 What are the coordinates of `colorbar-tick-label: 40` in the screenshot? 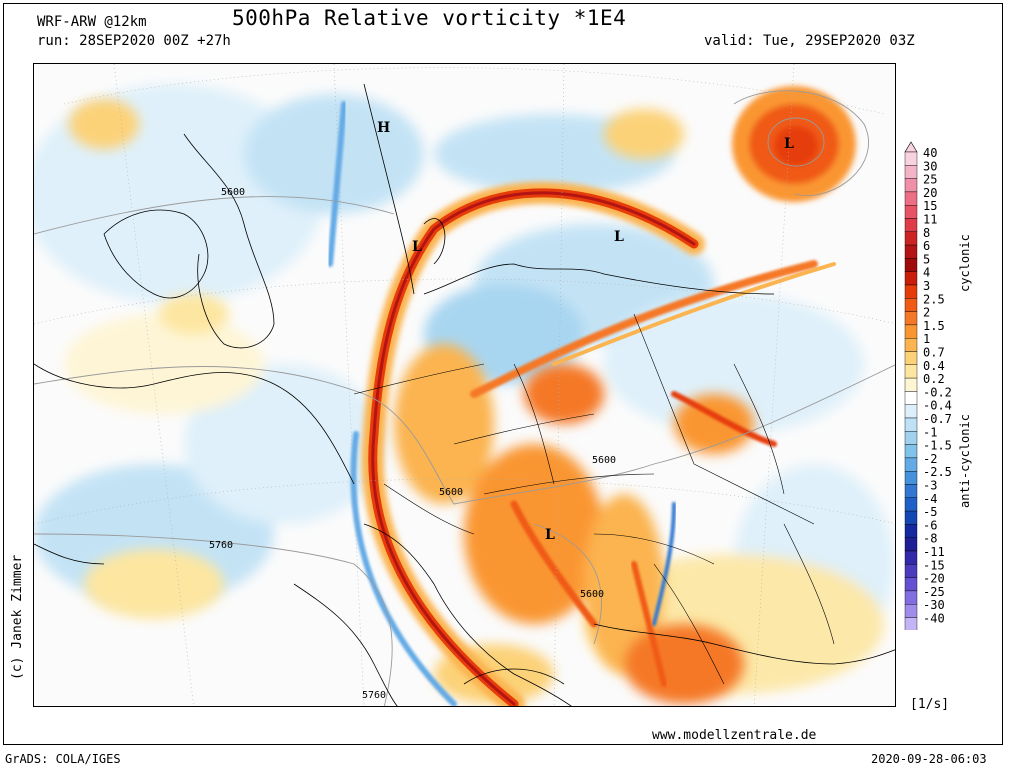 It's located at (930, 153).